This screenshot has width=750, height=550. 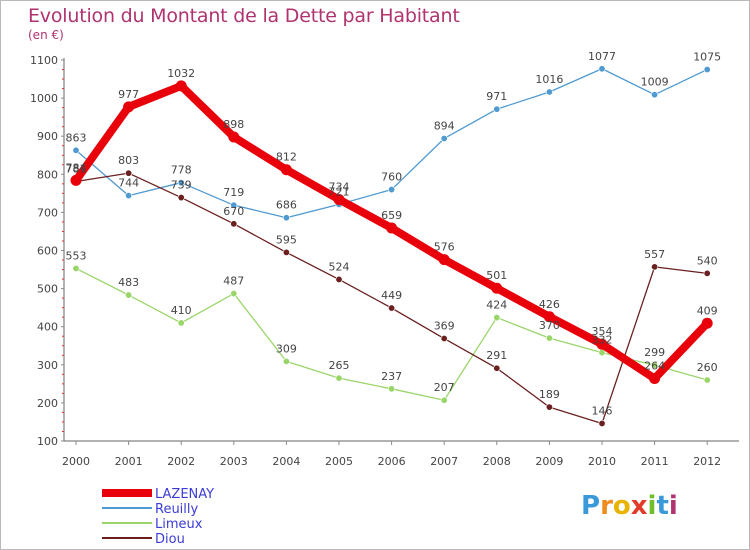 What do you see at coordinates (181, 73) in the screenshot?
I see `data-label-lazenay: 1032` at bounding box center [181, 73].